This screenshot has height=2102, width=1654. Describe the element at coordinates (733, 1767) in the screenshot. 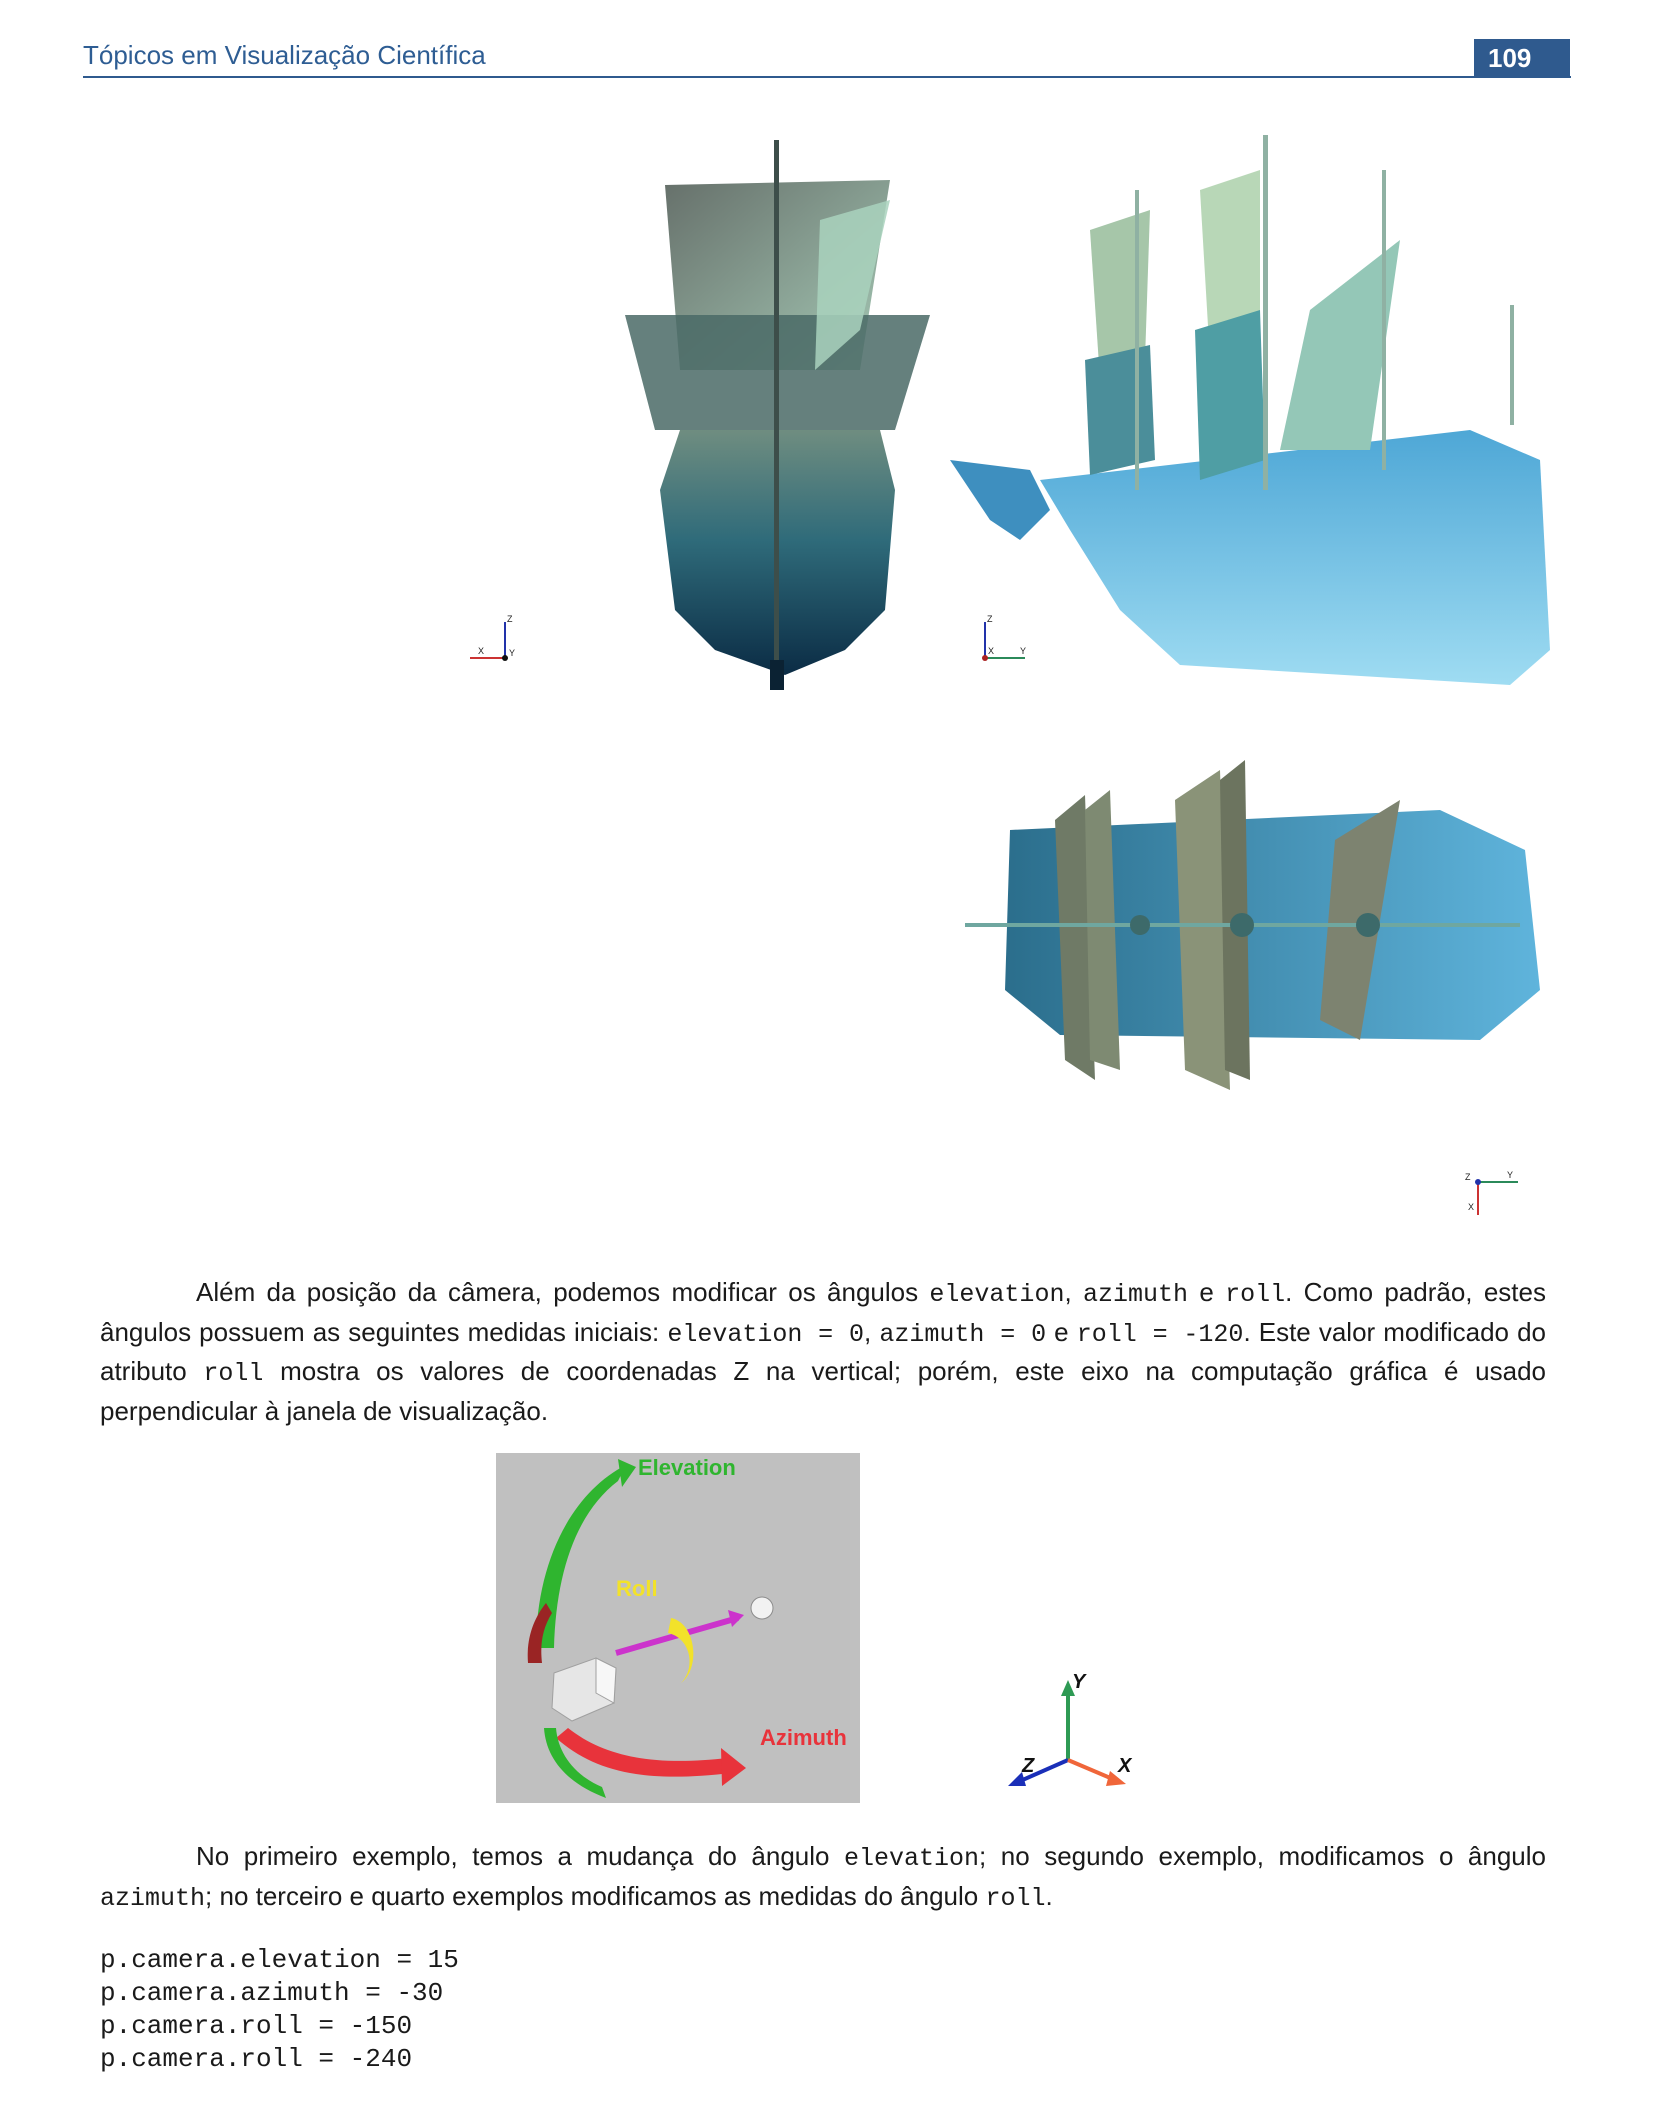

I see `azimuth-arrowhead` at that location.